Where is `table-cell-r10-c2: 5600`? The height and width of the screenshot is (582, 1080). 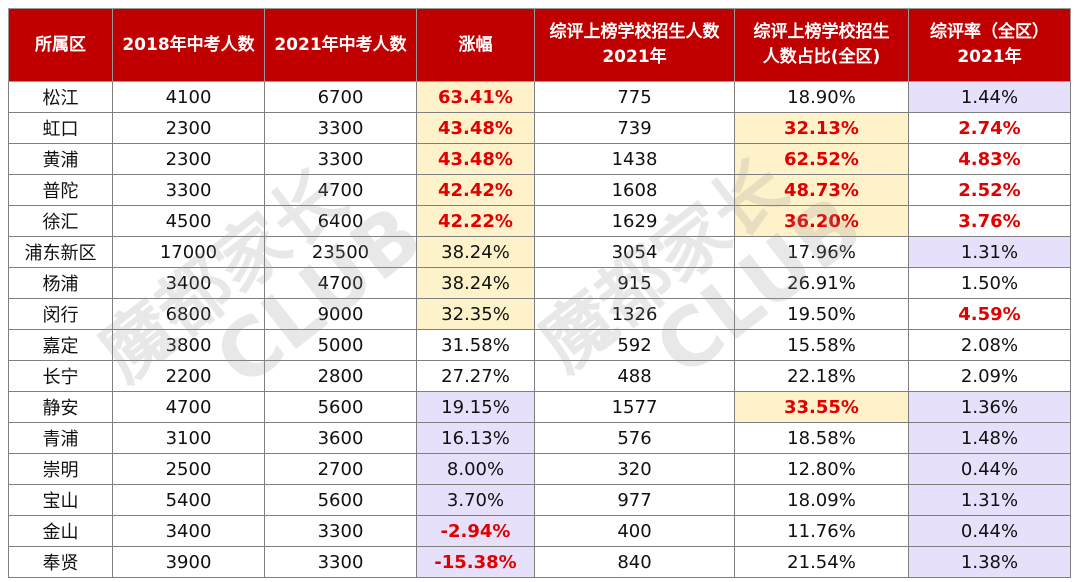
table-cell-r10-c2: 5600 is located at coordinates (340, 407).